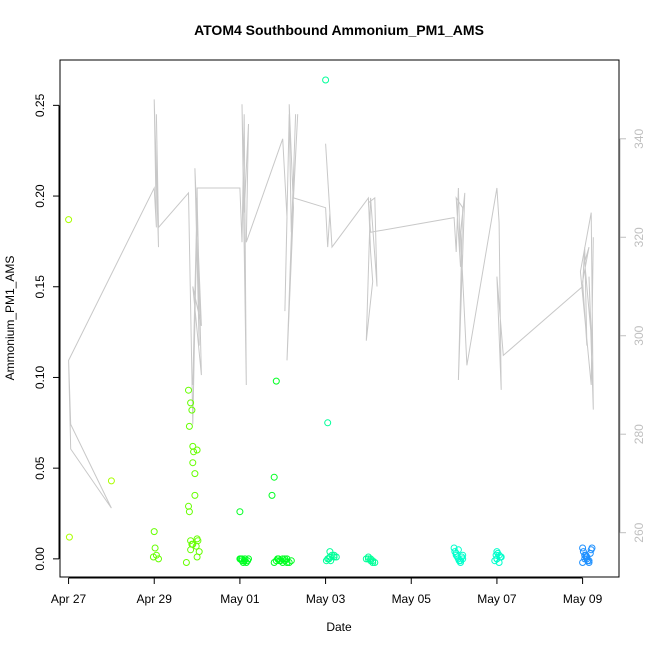 This screenshot has width=650, height=650. I want to click on x-tick-label: May 07, so click(497, 599).